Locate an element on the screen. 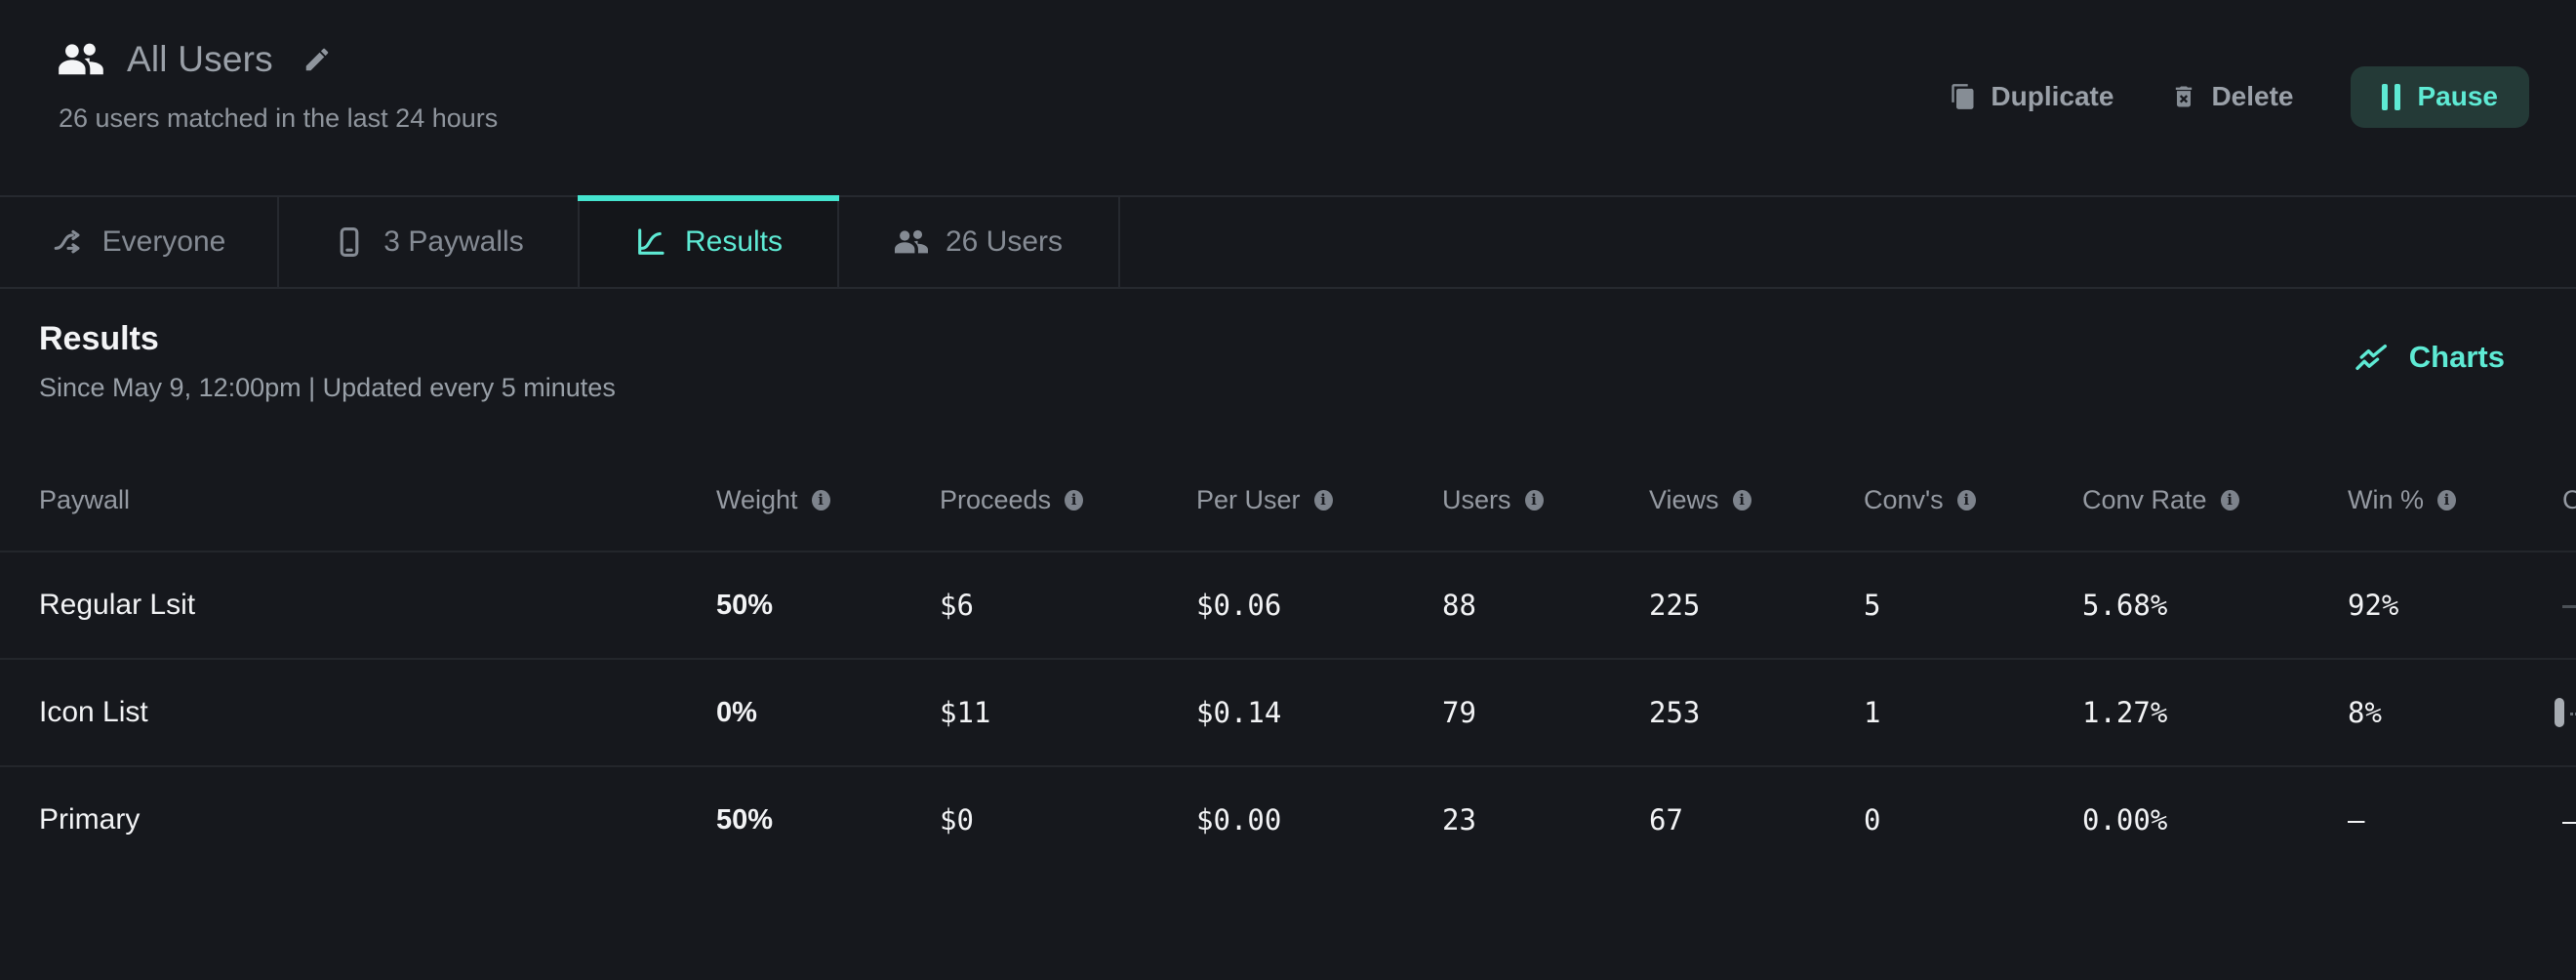 This screenshot has height=980, width=2576. confidence-whisker-fragment is located at coordinates (2573, 714).